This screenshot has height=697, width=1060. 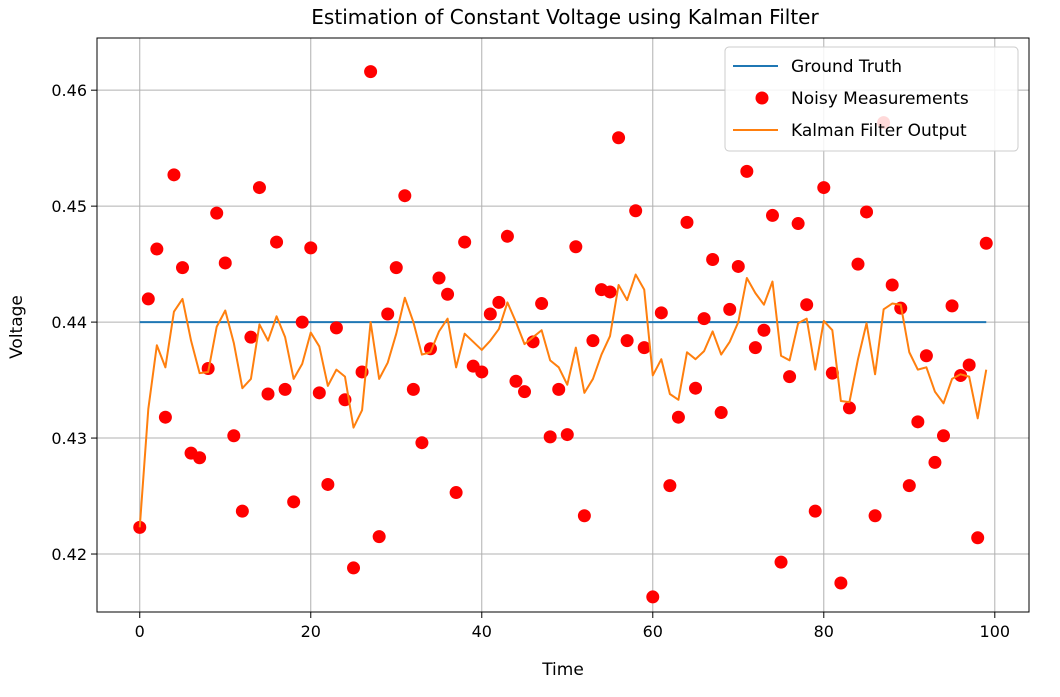 I want to click on y-tick-label: 0.42, so click(x=69, y=554).